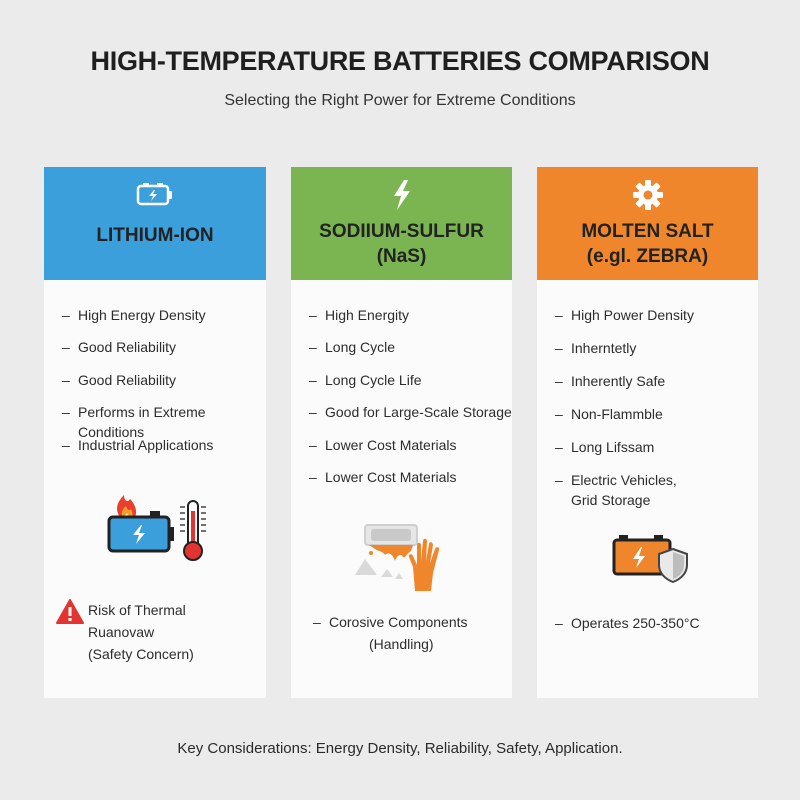  What do you see at coordinates (138, 445) in the screenshot?
I see `list-item: – Industrial Applications` at bounding box center [138, 445].